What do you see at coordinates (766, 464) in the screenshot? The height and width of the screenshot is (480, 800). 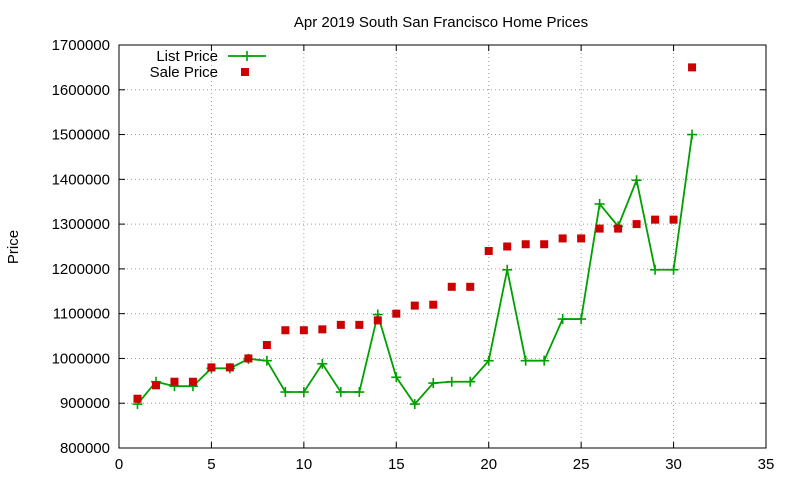 I see `x-tick-label: 35` at bounding box center [766, 464].